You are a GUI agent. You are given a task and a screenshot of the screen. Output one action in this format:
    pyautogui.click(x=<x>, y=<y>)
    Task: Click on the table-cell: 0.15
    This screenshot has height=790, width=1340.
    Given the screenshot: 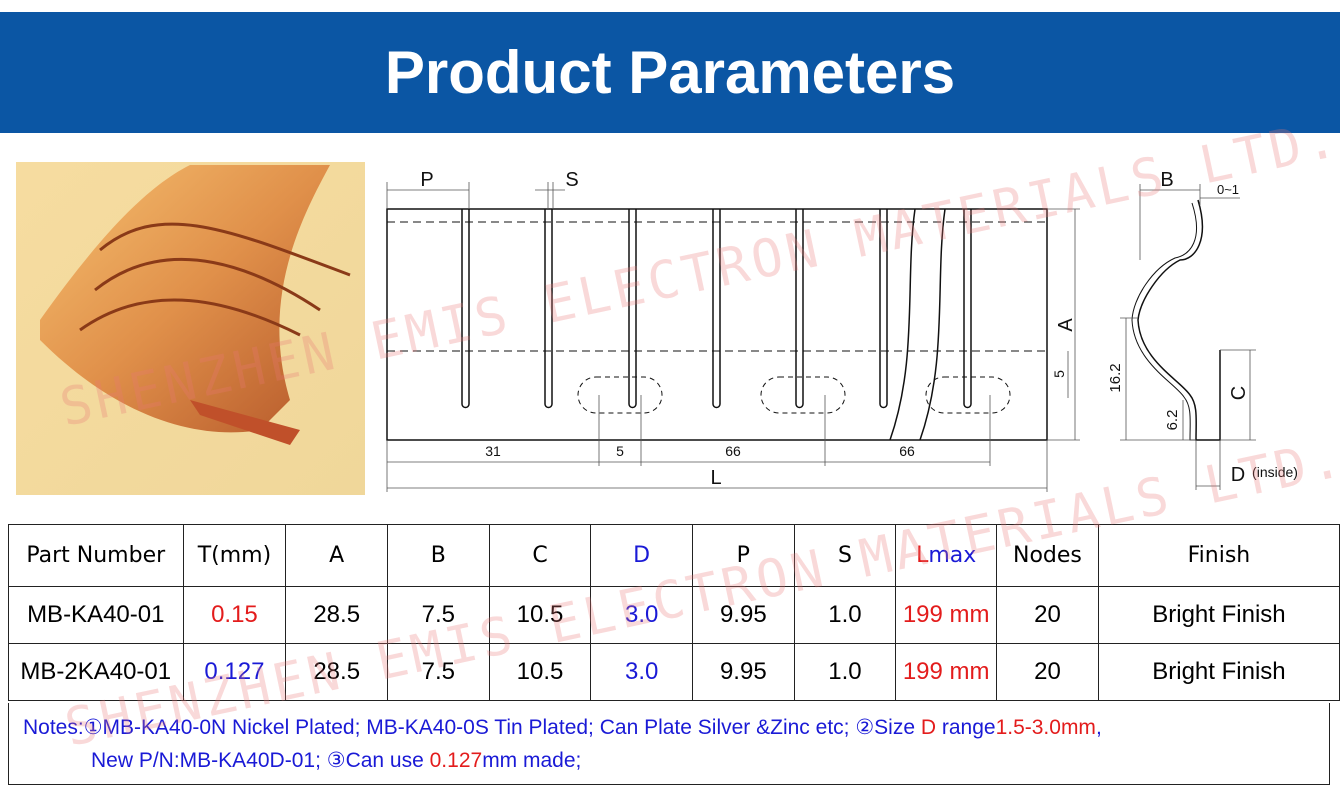 What is the action you would take?
    pyautogui.click(x=234, y=615)
    